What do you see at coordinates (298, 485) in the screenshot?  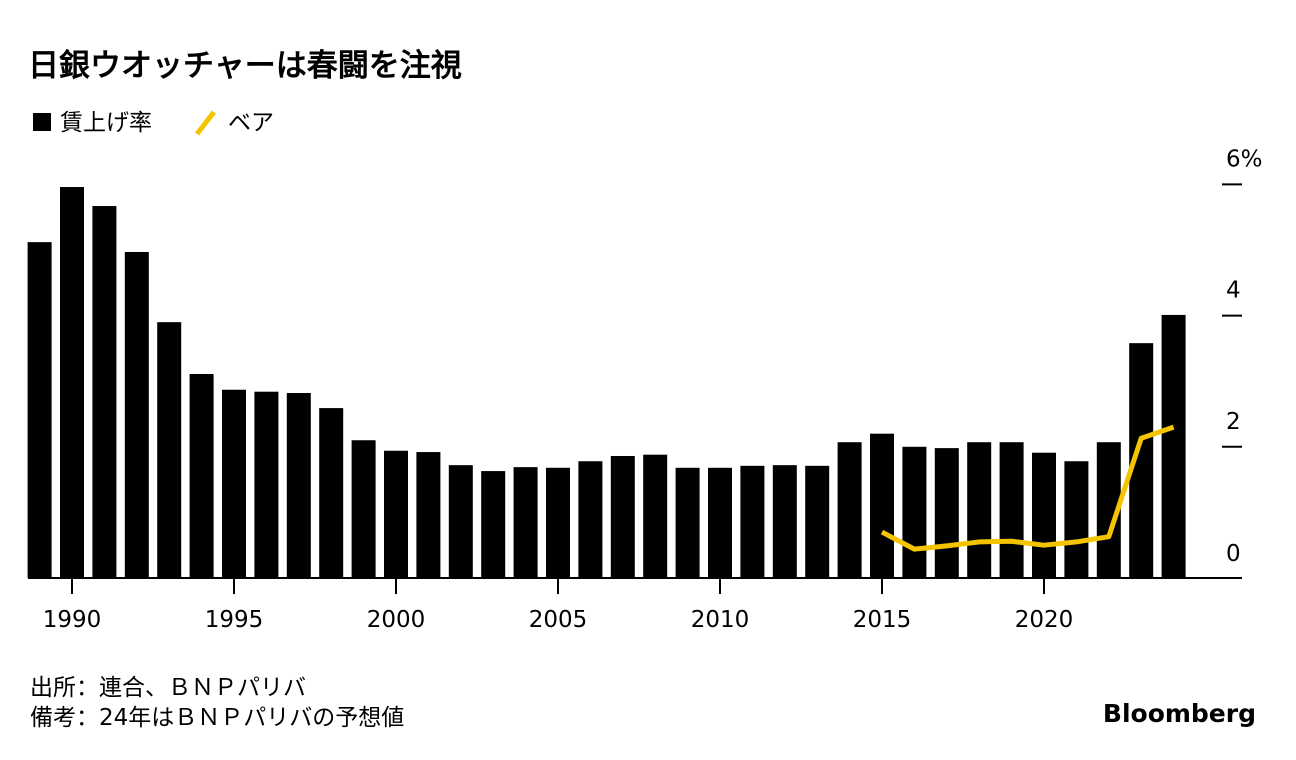 I see `bar-1997` at bounding box center [298, 485].